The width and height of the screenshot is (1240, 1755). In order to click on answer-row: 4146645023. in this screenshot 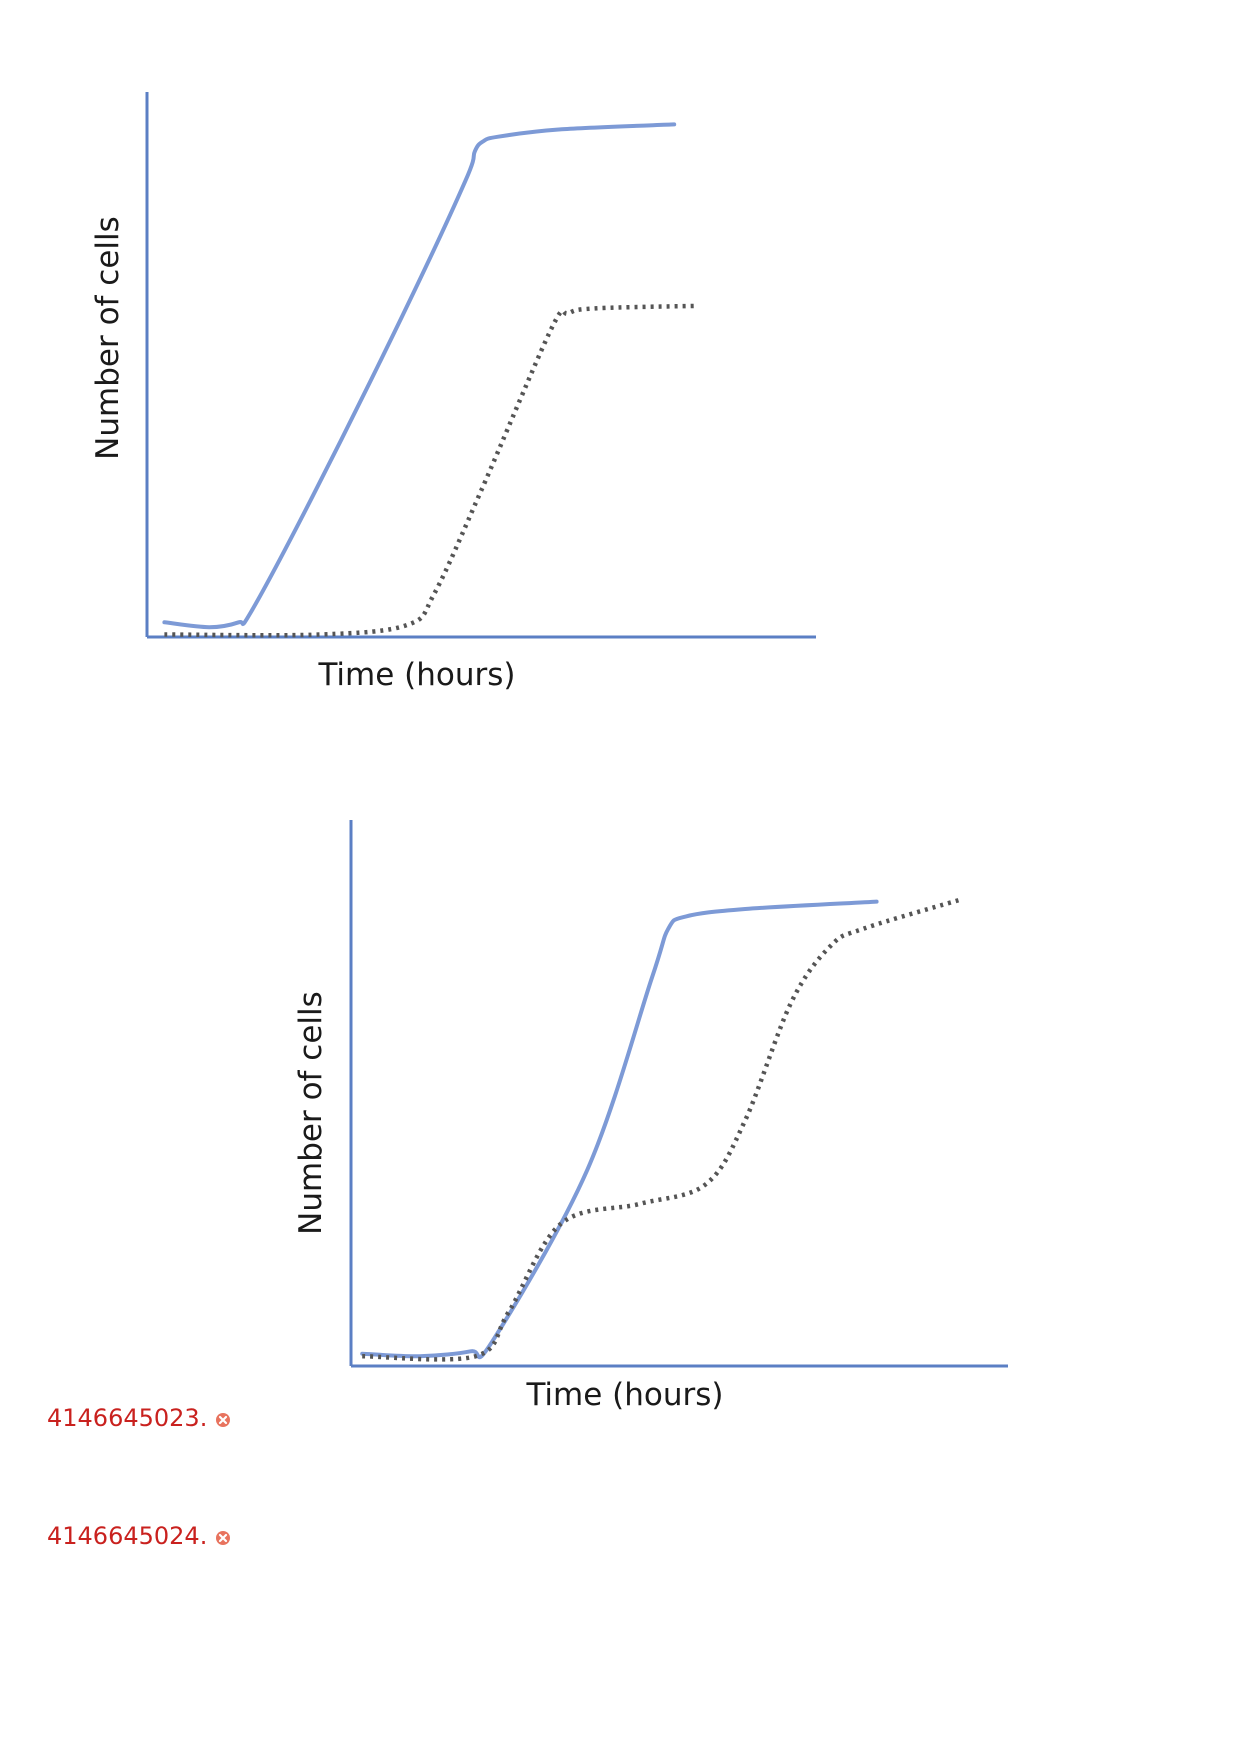, I will do `click(139, 1418)`.